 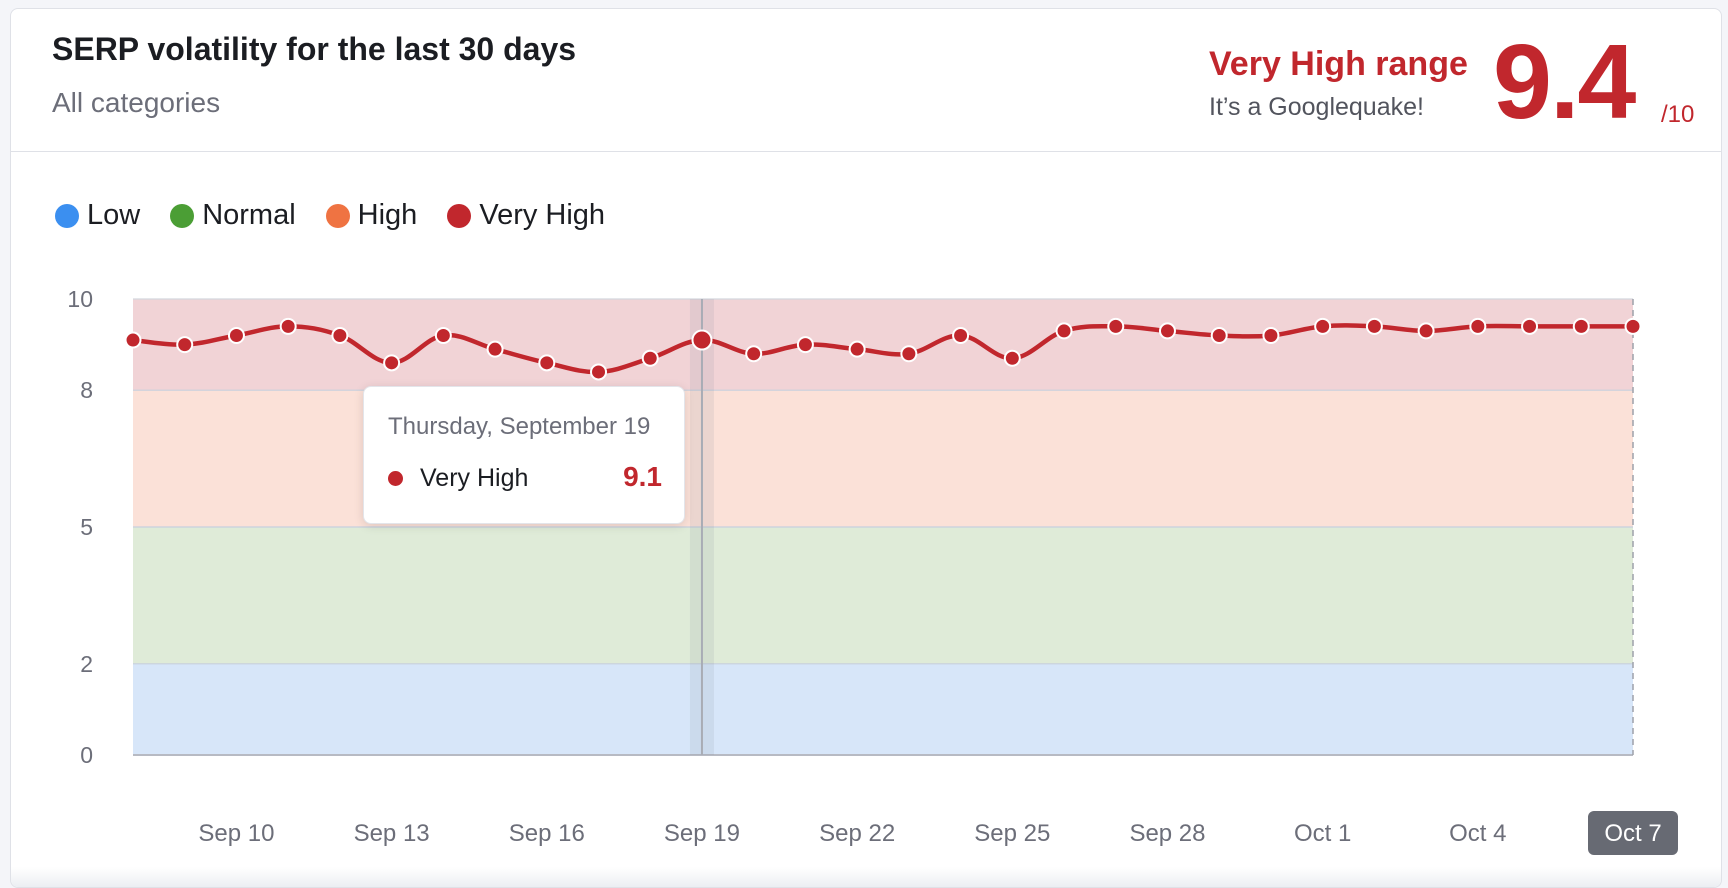 What do you see at coordinates (883, 349) in the screenshot?
I see `data-points` at bounding box center [883, 349].